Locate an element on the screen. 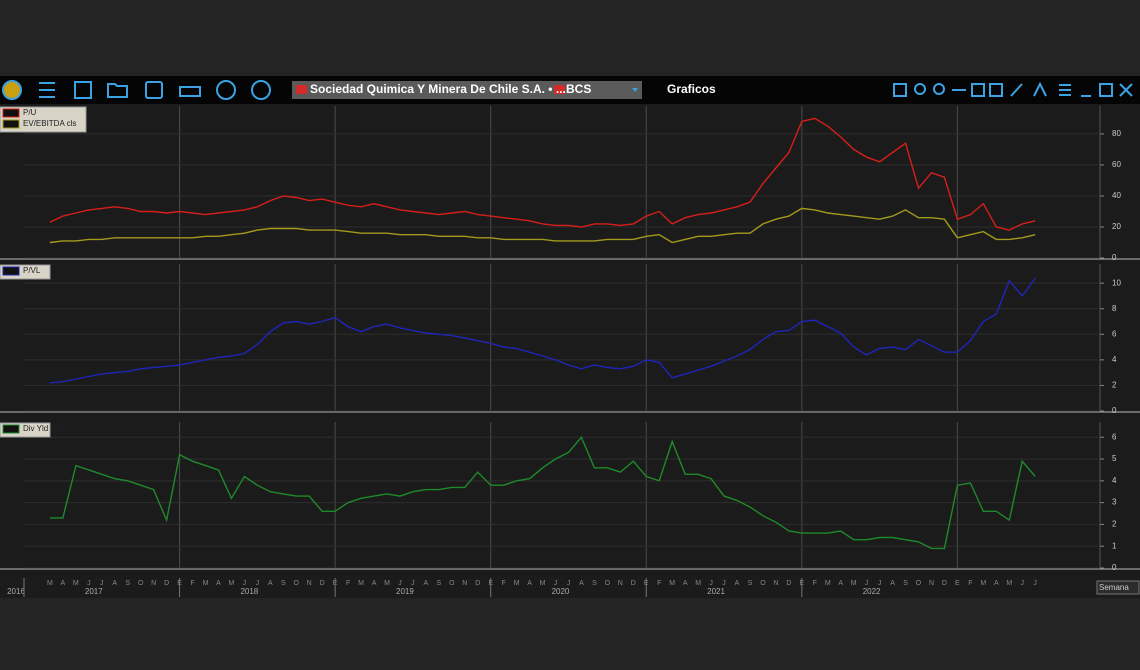 This screenshot has width=1140, height=670. legend-label: Div Yld (fin) is located at coordinates (44, 428).